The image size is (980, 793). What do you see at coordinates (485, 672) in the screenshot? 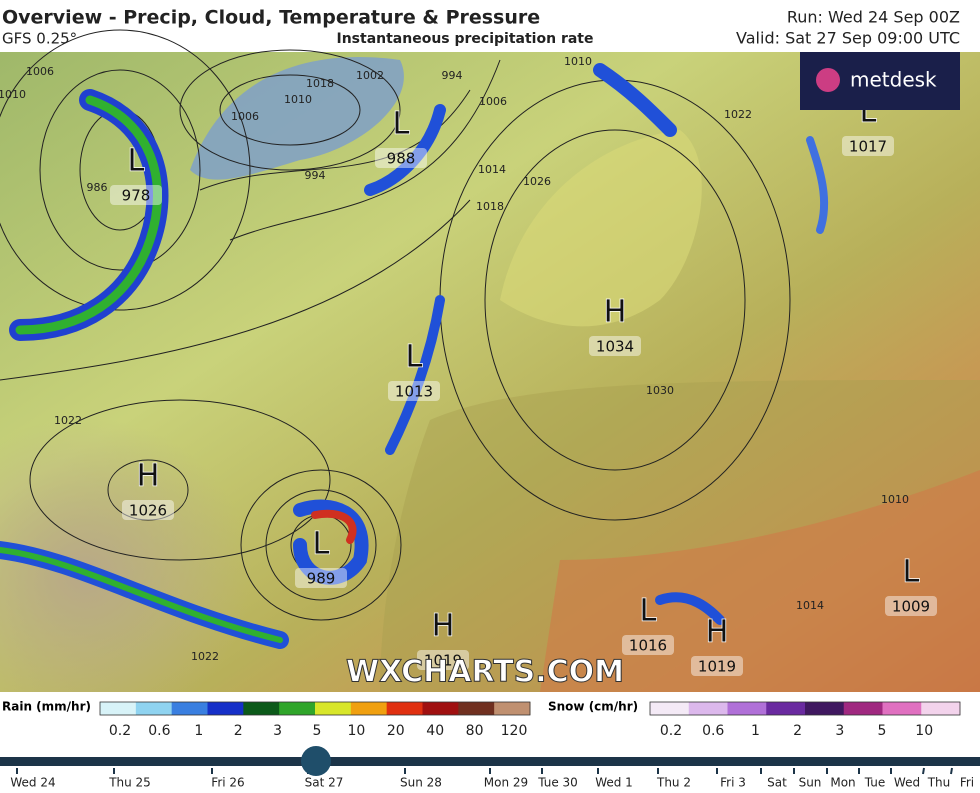
I see `watermark: WXCHARTS.COM` at bounding box center [485, 672].